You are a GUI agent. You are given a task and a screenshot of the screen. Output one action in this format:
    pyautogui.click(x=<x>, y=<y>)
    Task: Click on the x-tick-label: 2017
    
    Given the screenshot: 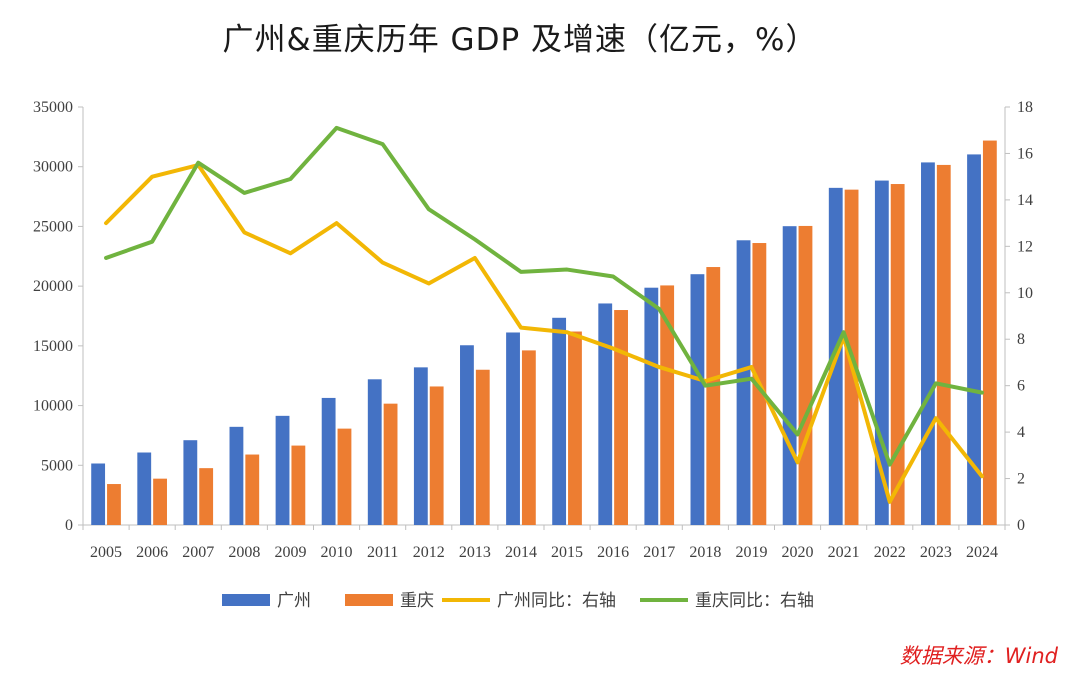 What is the action you would take?
    pyautogui.click(x=659, y=552)
    